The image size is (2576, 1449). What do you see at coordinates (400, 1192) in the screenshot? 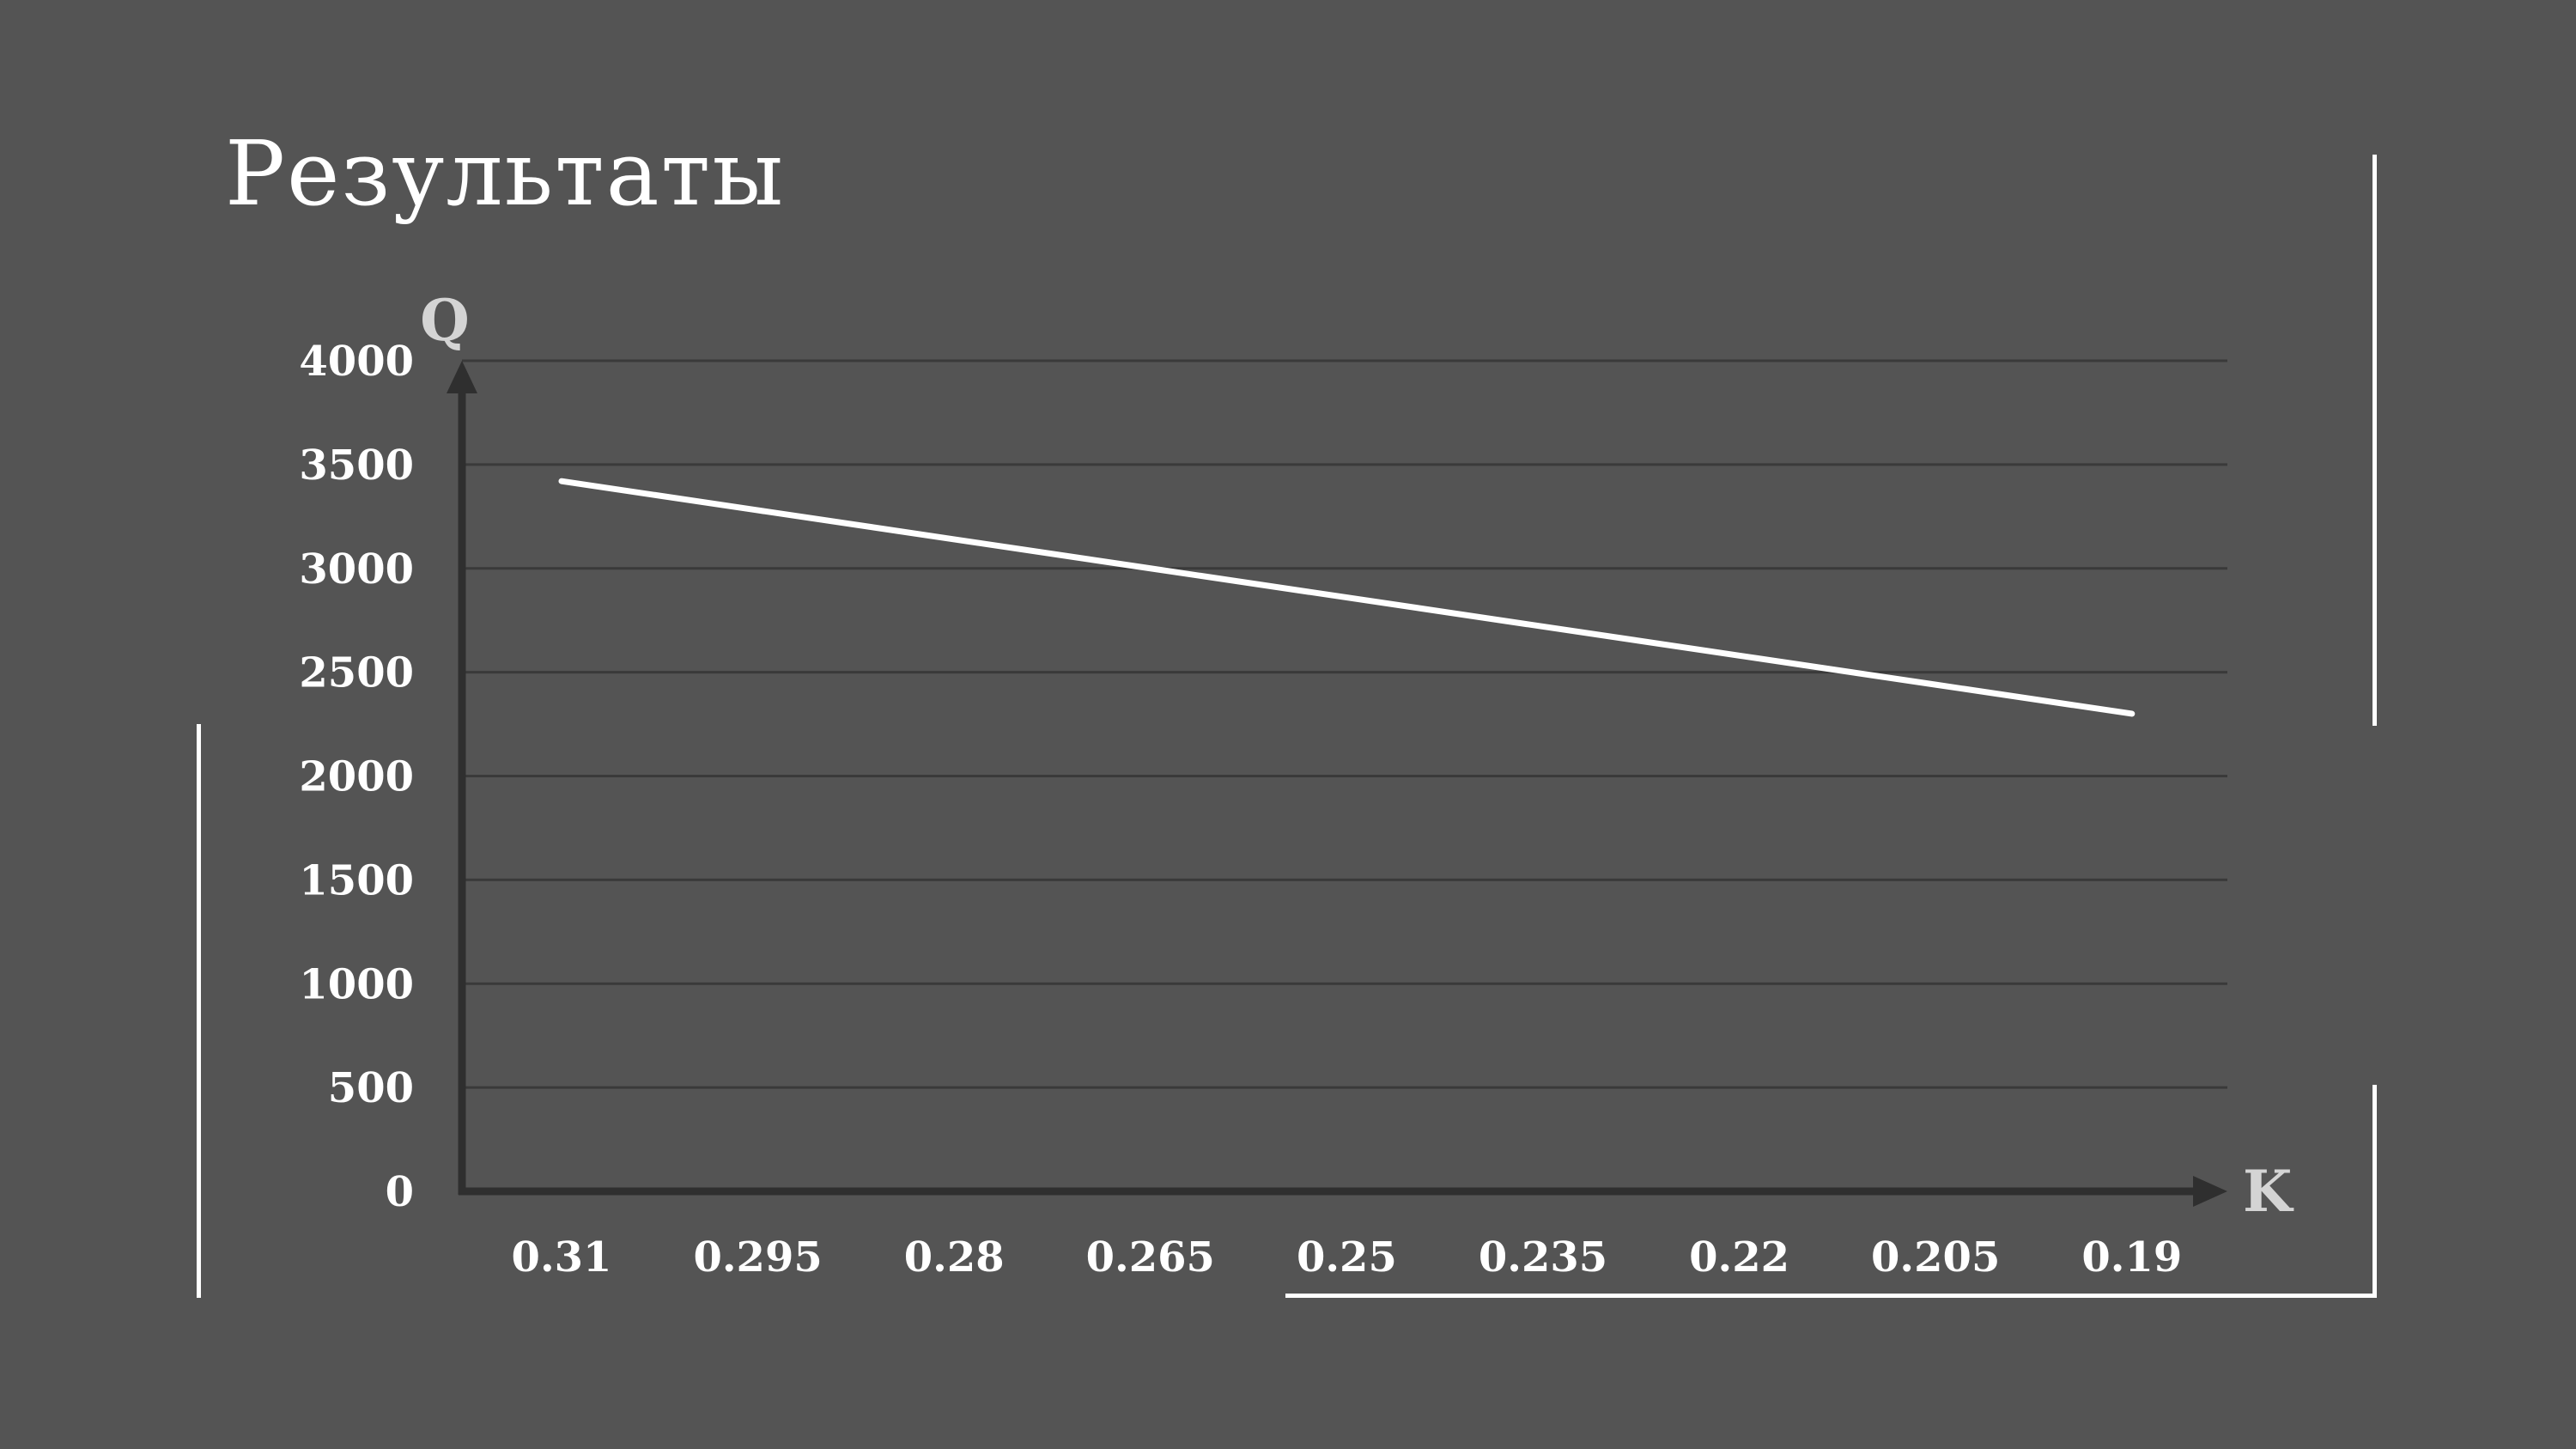
I see `y-tick-label: 0` at bounding box center [400, 1192].